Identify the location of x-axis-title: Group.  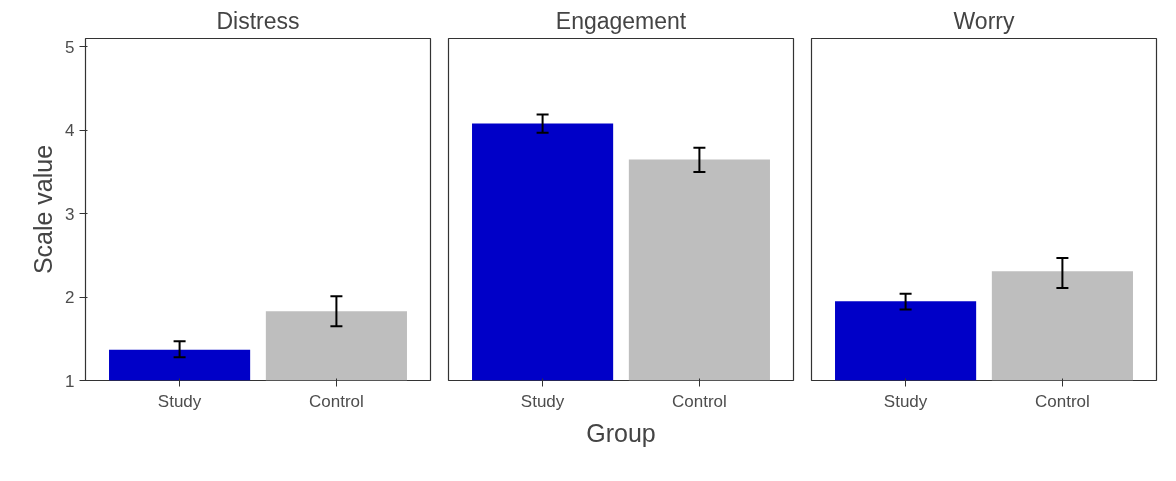
(621, 432).